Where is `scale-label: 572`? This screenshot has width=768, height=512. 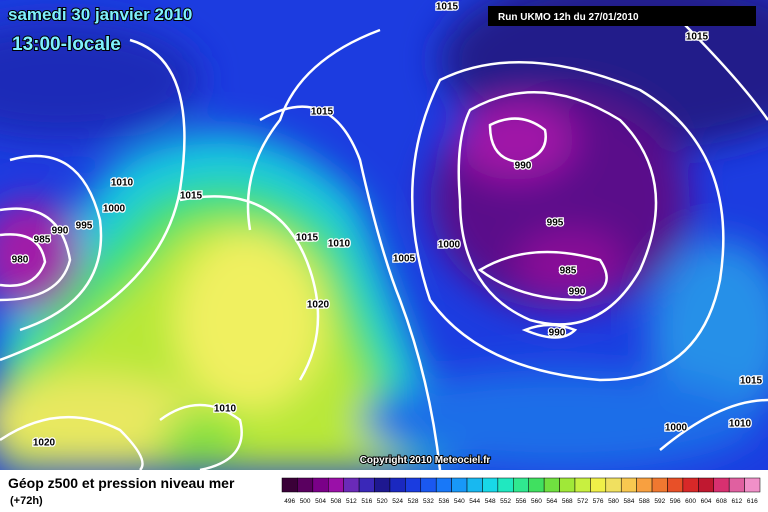
scale-label: 572 is located at coordinates (582, 501).